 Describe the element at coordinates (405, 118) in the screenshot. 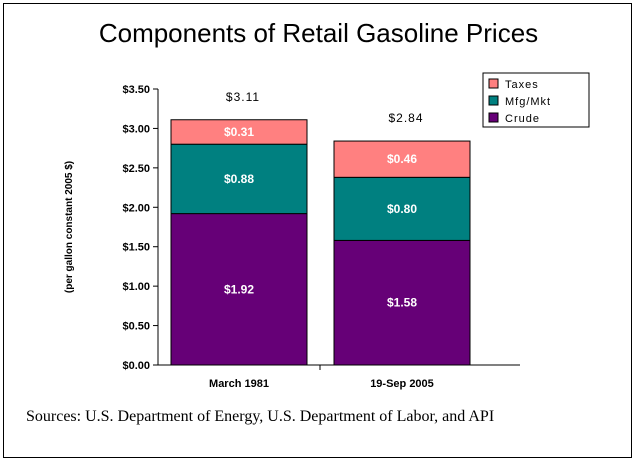

I see `total-label: $2.84` at that location.